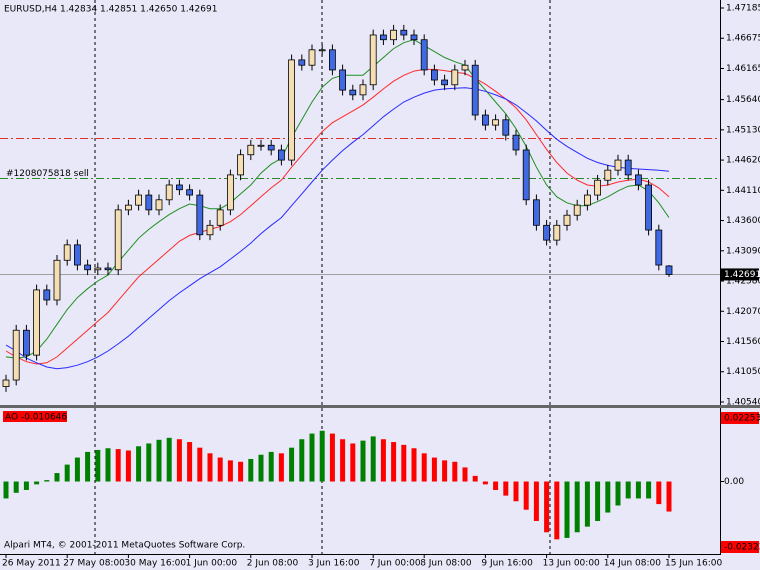  Describe the element at coordinates (743, 251) in the screenshot. I see `y-tick-label: 1.43090` at that location.